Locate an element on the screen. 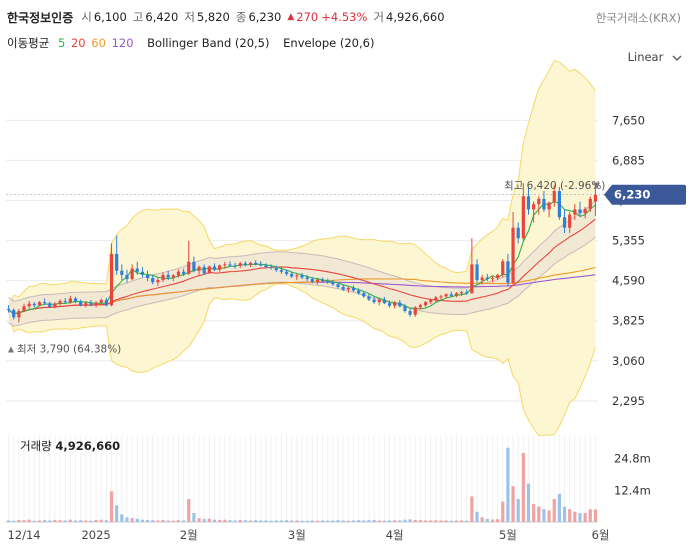  max-annotation: 최고 6,420 (-2.96%) is located at coordinates (554, 186).